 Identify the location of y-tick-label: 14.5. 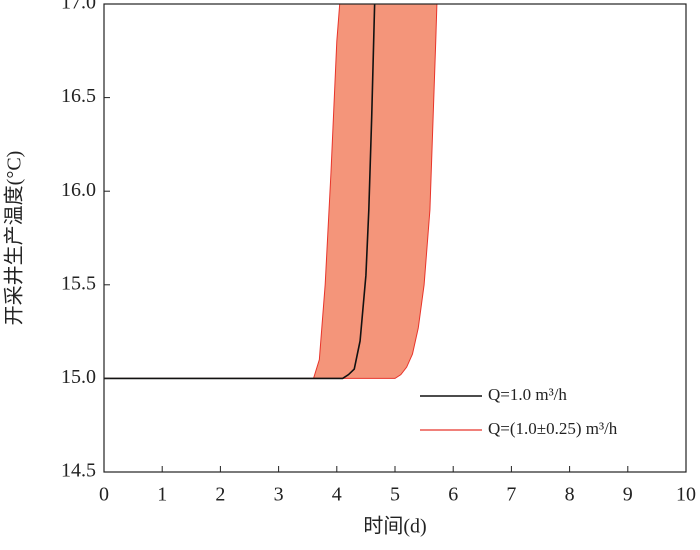
(78, 471).